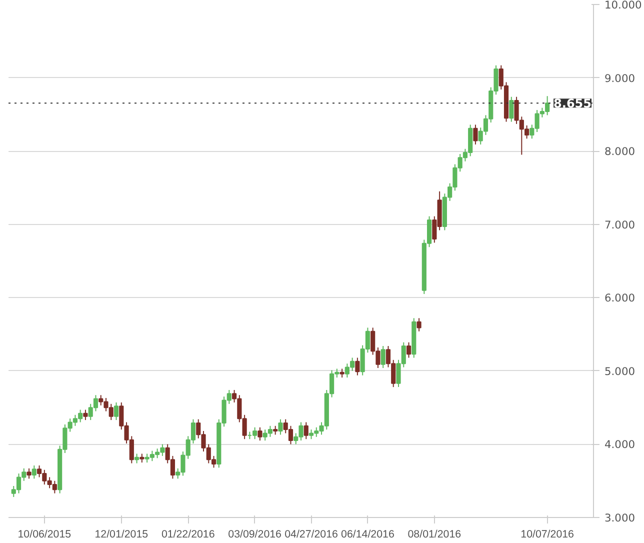 This screenshot has width=644, height=543. What do you see at coordinates (620, 518) in the screenshot?
I see `y-tick-label: 3.000` at bounding box center [620, 518].